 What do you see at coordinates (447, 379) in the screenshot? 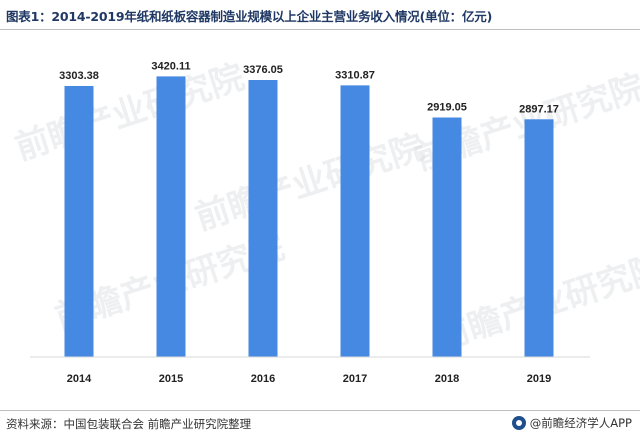
I see `x-tick-2018: 2018` at bounding box center [447, 379].